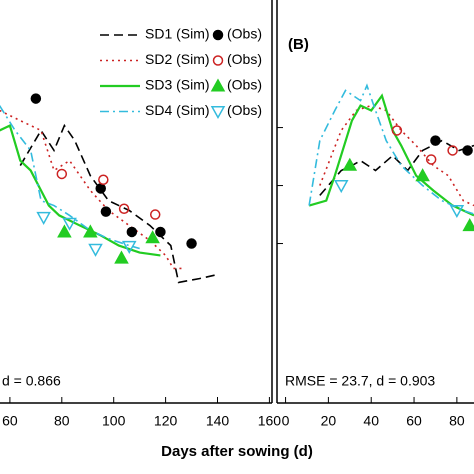  Describe the element at coordinates (114, 421) in the screenshot. I see `x-tick-label: 100` at that location.